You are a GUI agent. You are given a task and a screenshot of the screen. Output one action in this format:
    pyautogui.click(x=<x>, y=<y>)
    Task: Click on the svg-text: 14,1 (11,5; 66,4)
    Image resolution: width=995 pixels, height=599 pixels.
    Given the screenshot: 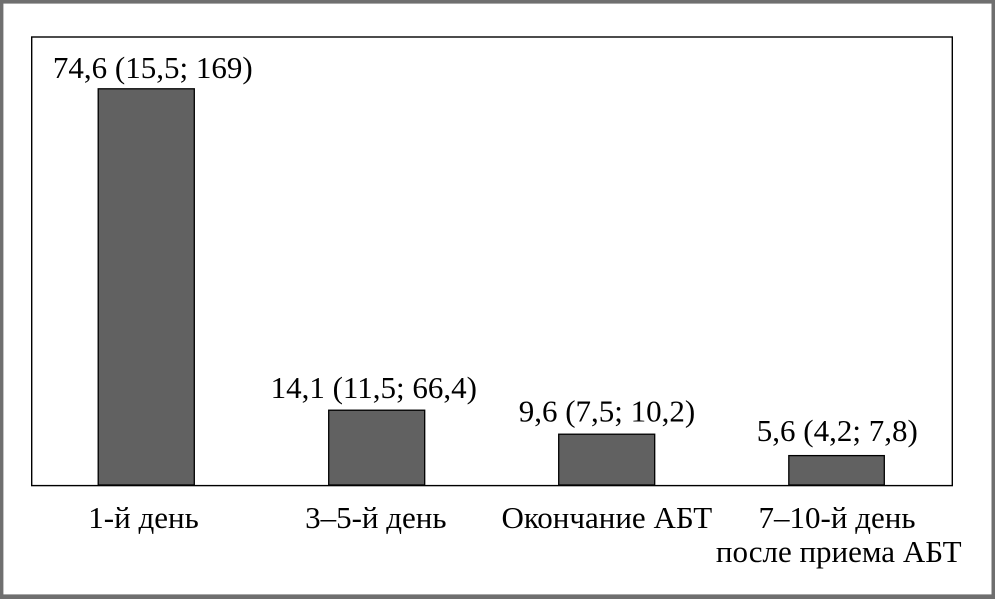 What is the action you would take?
    pyautogui.click(x=374, y=387)
    